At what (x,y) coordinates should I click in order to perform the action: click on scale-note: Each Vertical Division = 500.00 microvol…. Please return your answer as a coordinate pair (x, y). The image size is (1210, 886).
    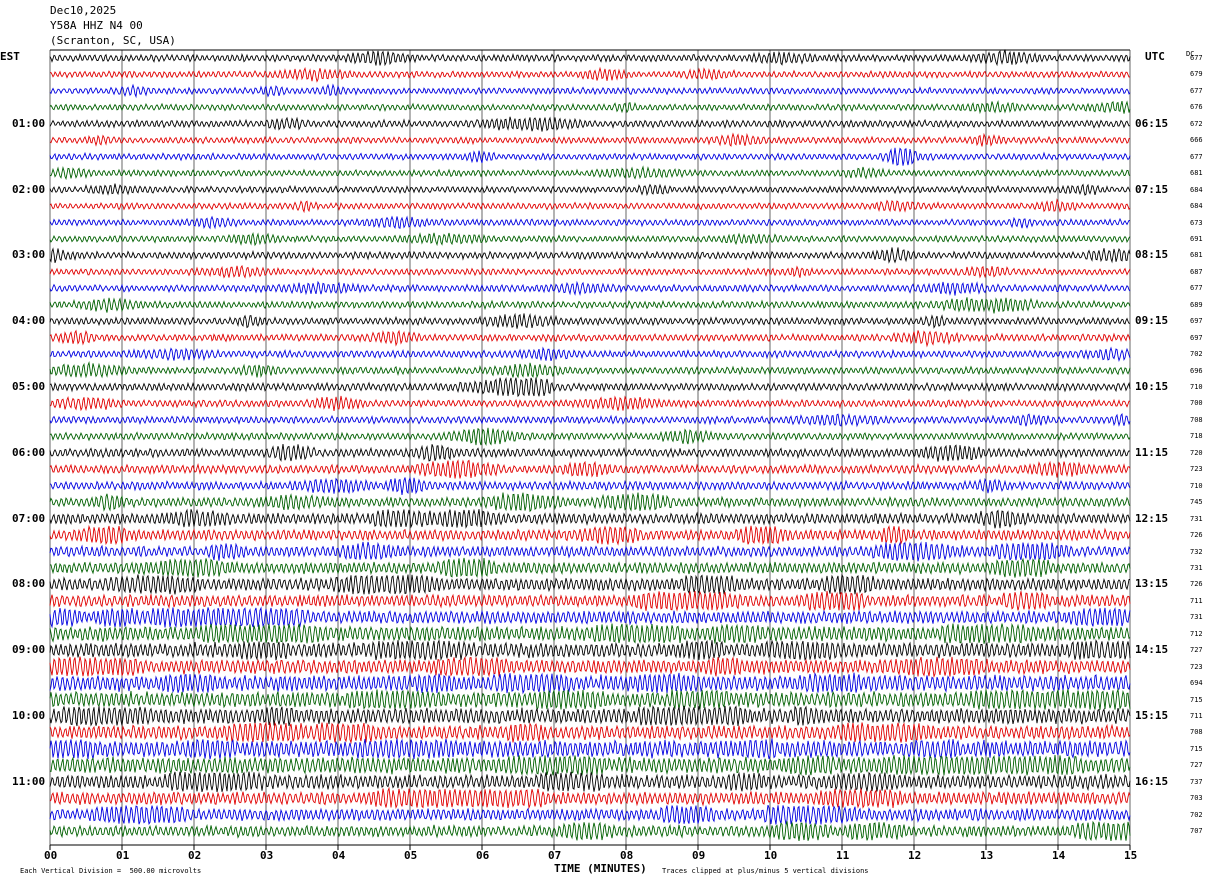
    Looking at the image, I should click on (111, 871).